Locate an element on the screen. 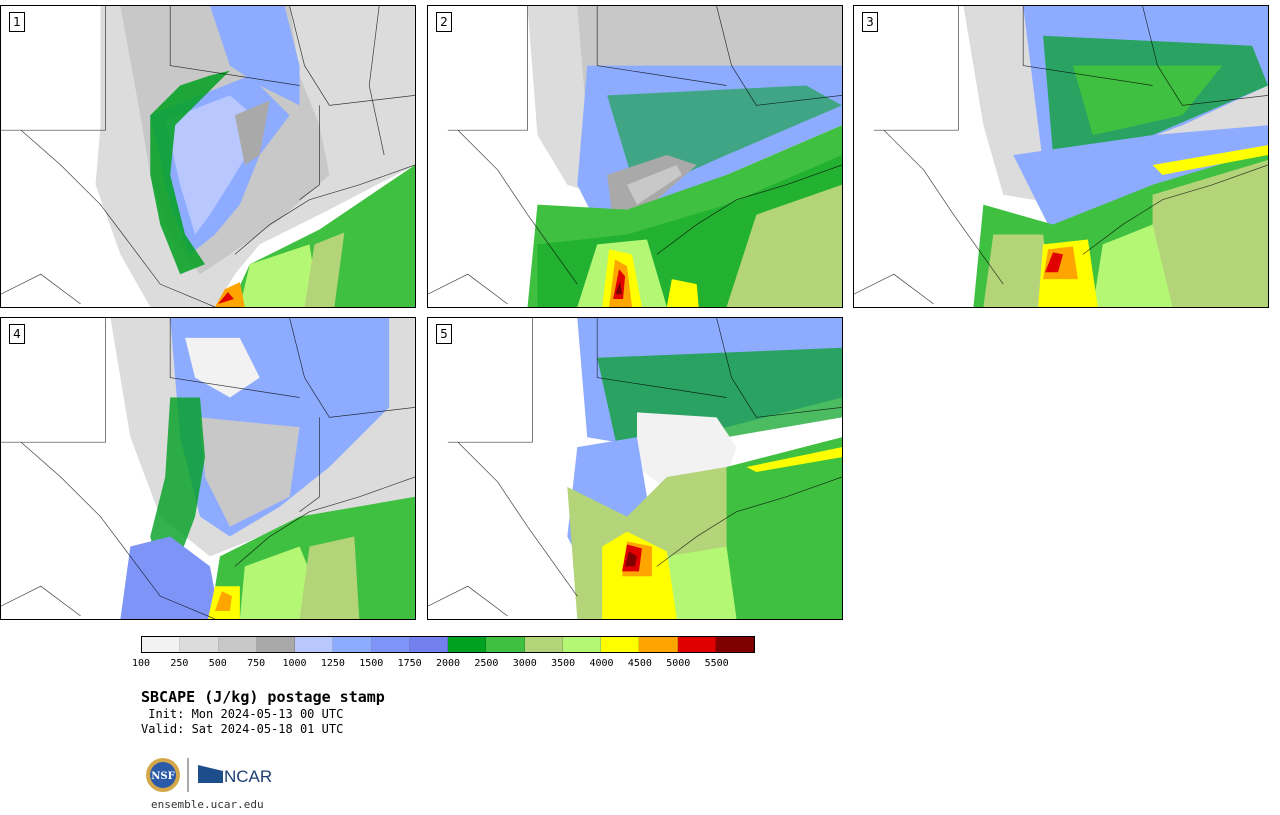 This screenshot has width=1280, height=815. panel-number-2: 2 is located at coordinates (444, 22).